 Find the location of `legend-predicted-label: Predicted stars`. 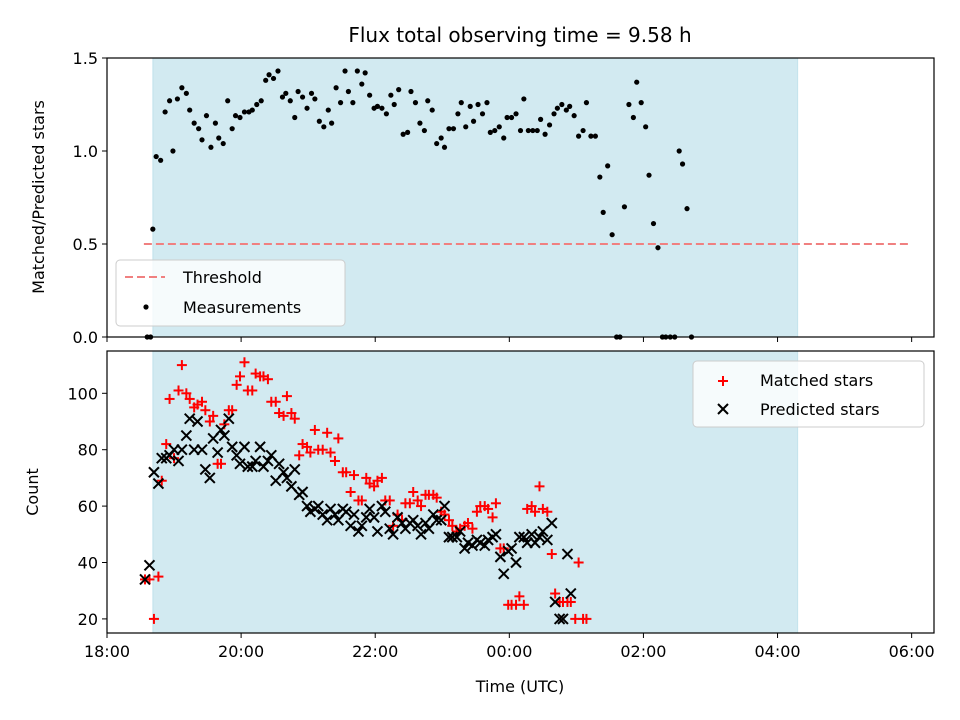

legend-predicted-label: Predicted stars is located at coordinates (820, 409).